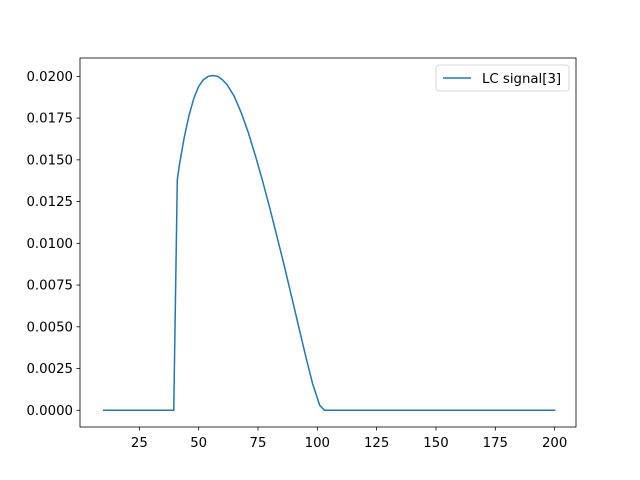 Image resolution: width=640 pixels, height=480 pixels. I want to click on x-tick-label: 200, so click(554, 443).